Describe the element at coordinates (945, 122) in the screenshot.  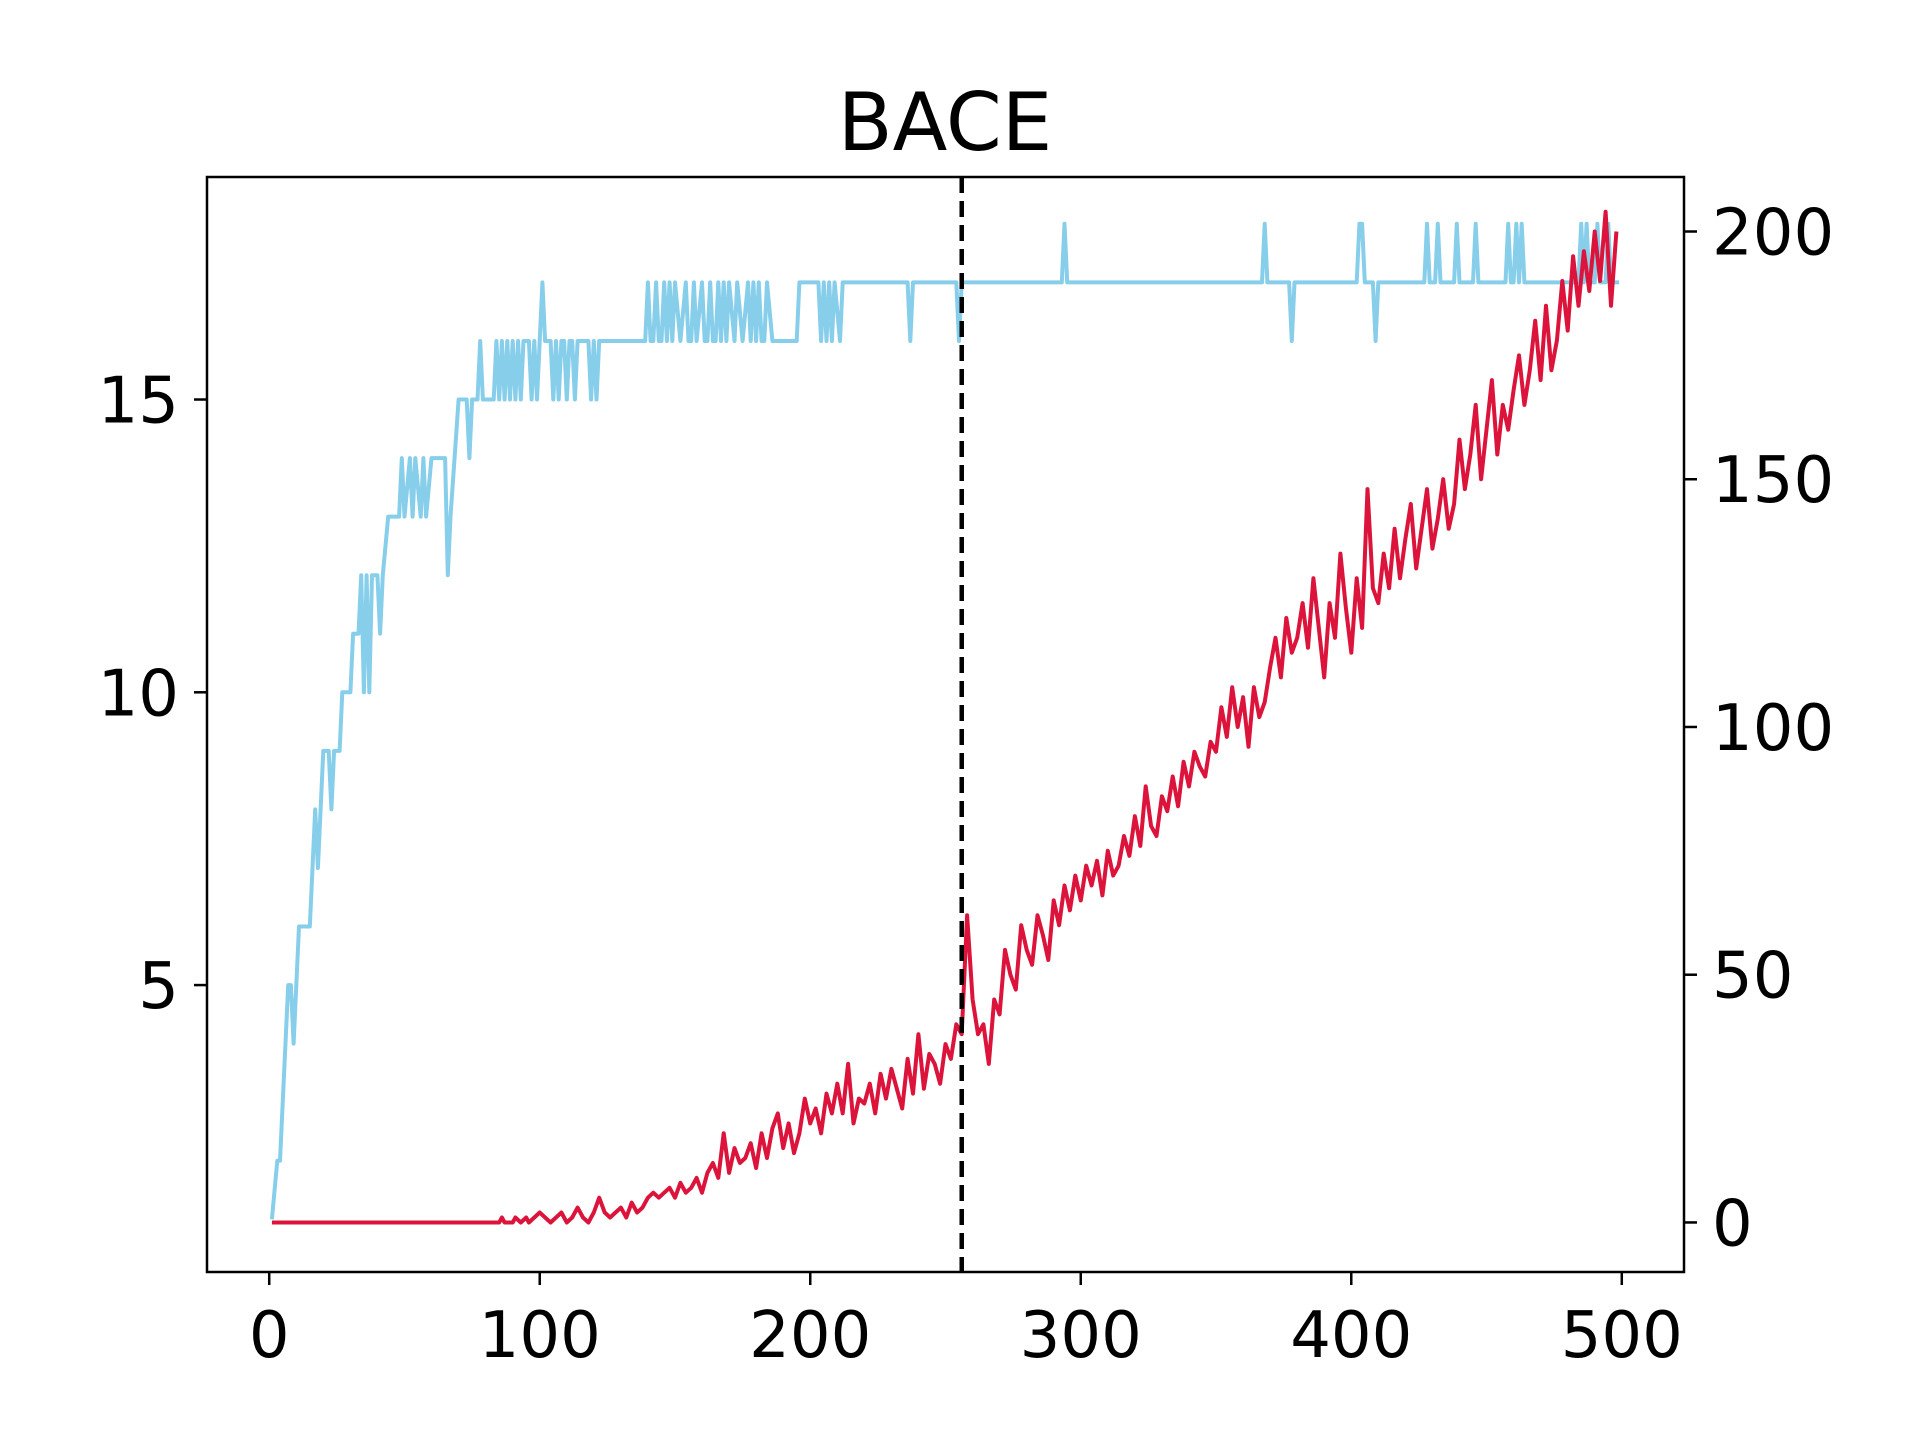
I see `chart-title: BACE` at that location.